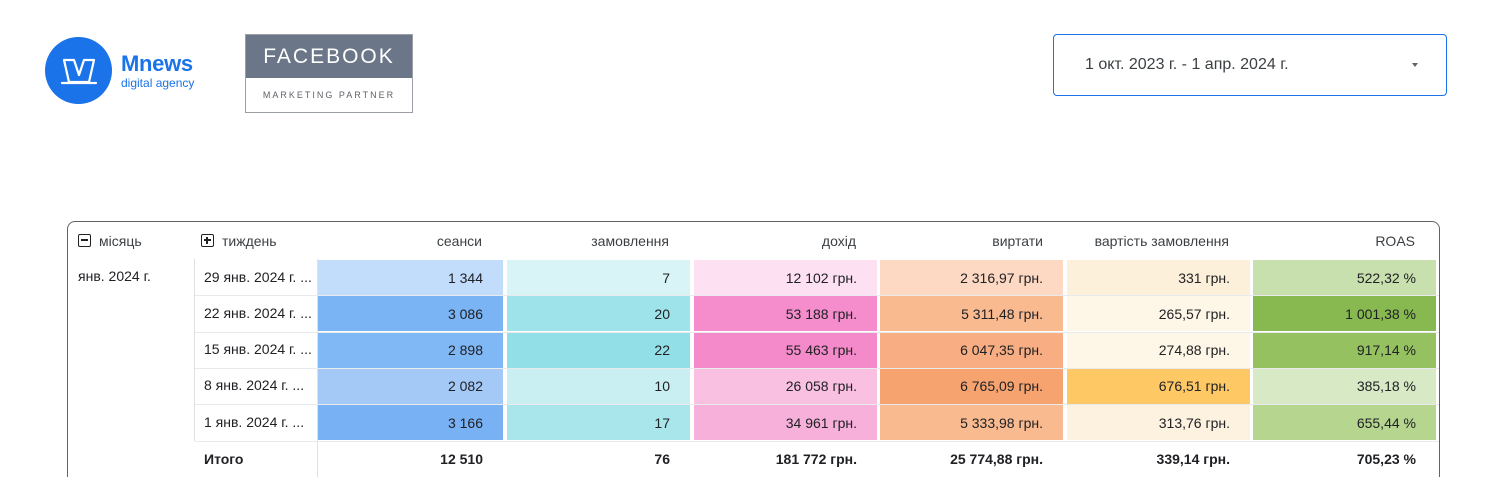 The image size is (1491, 477). I want to click on roas-cell: 522,32 %, so click(1344, 277).